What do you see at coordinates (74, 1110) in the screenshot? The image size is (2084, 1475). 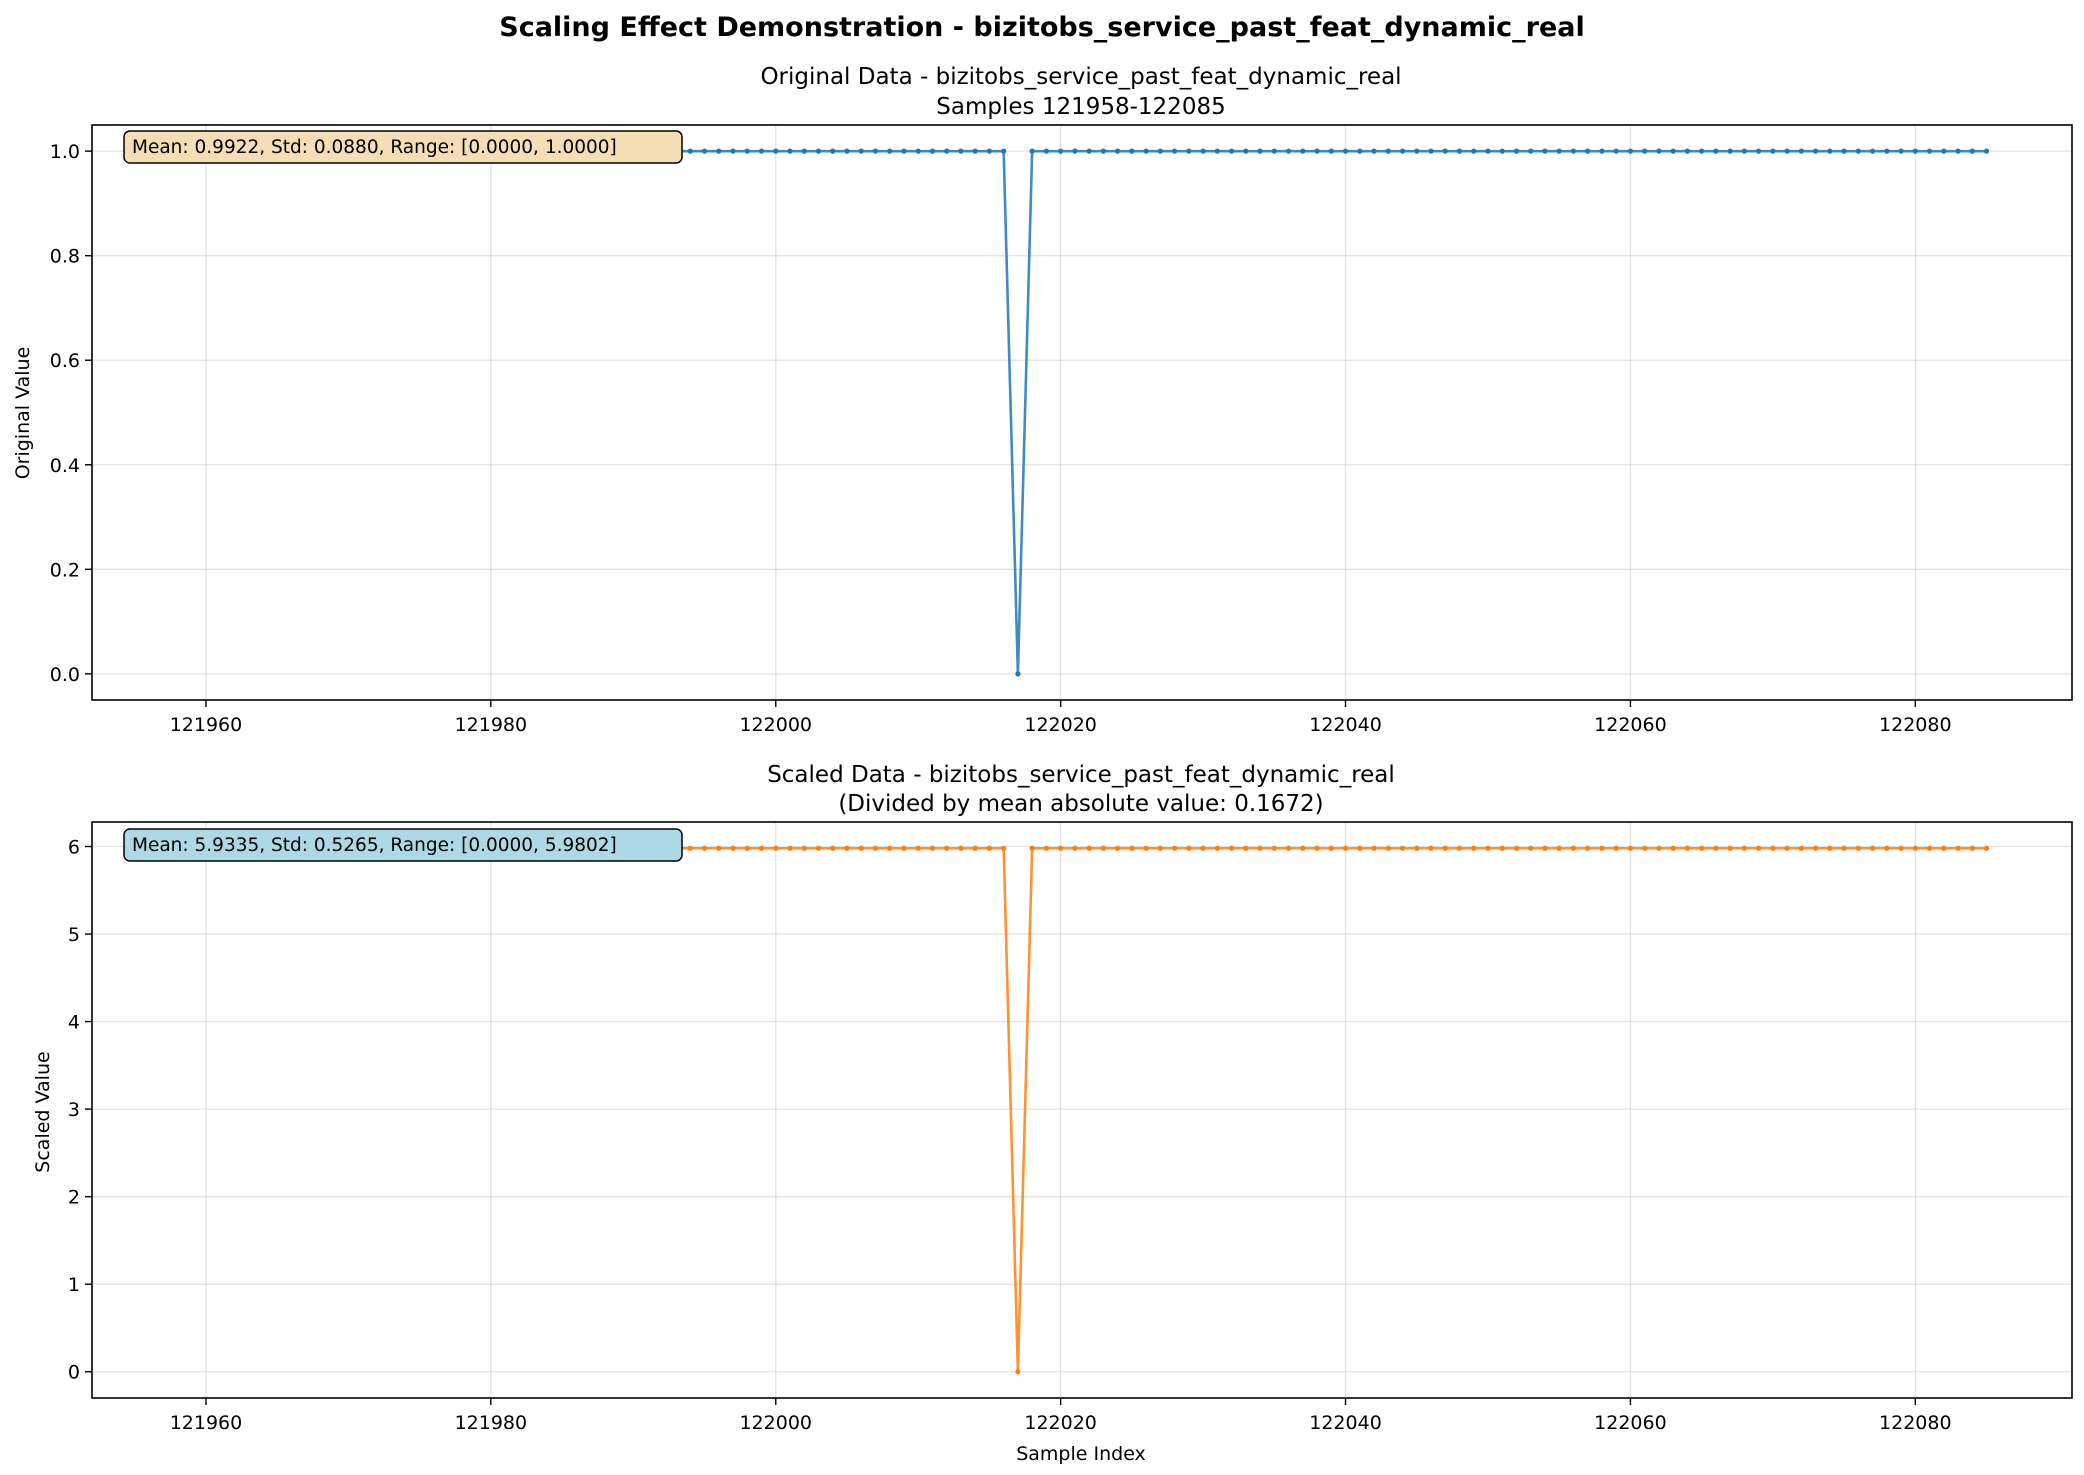 I see `y-tick-label: 3` at bounding box center [74, 1110].